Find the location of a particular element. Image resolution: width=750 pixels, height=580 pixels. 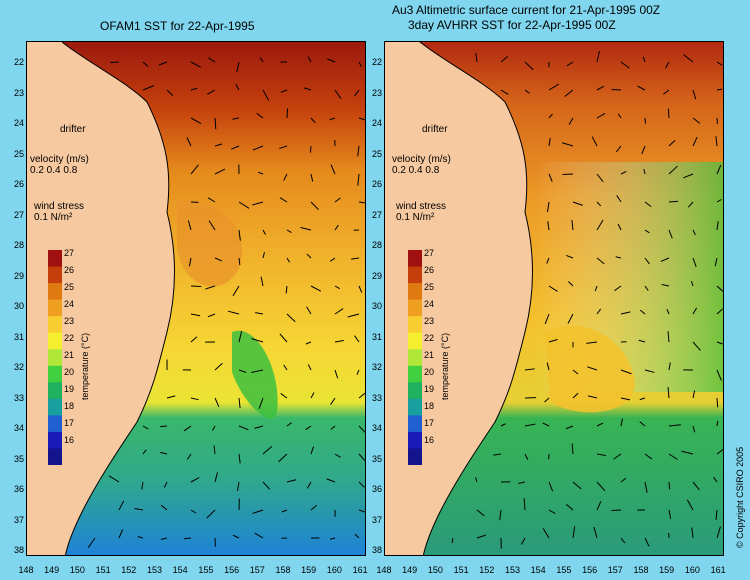

colorbar-tick: 27 is located at coordinates (69, 253).